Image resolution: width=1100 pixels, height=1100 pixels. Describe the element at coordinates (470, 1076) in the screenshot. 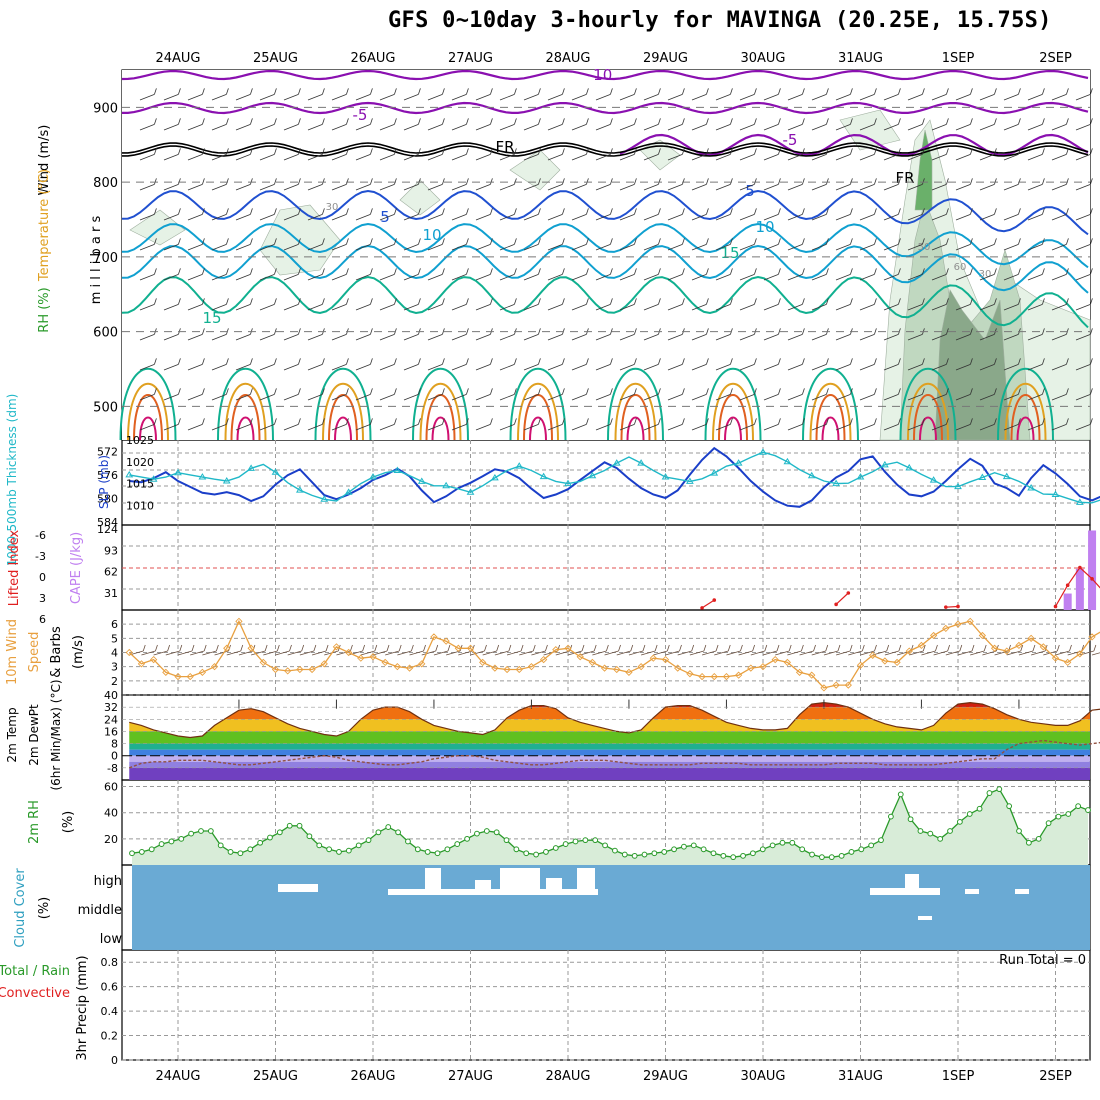

I see `date-label-bottom: 27AUG` at that location.